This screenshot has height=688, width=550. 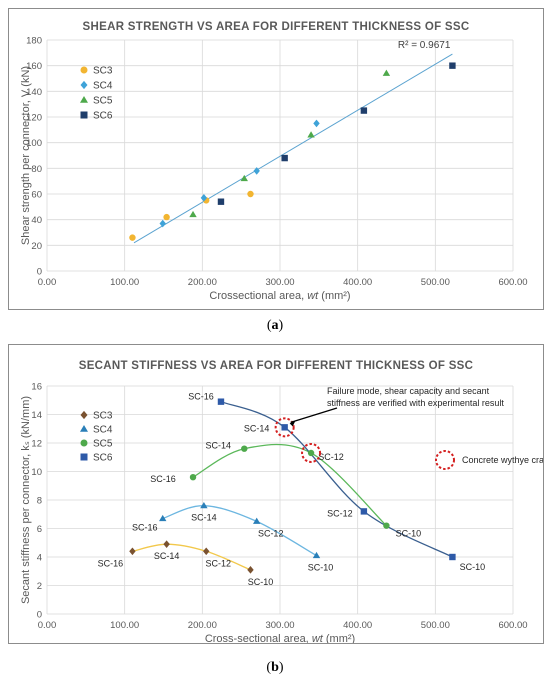 I want to click on series-line-sc5, so click(x=289, y=485).